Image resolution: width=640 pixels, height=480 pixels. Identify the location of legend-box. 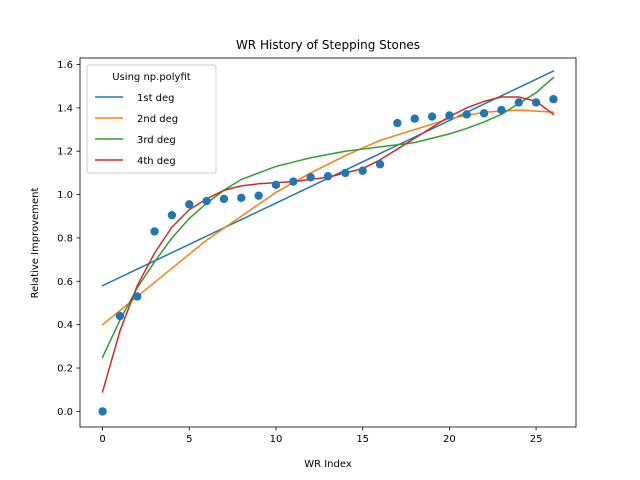
(151, 119).